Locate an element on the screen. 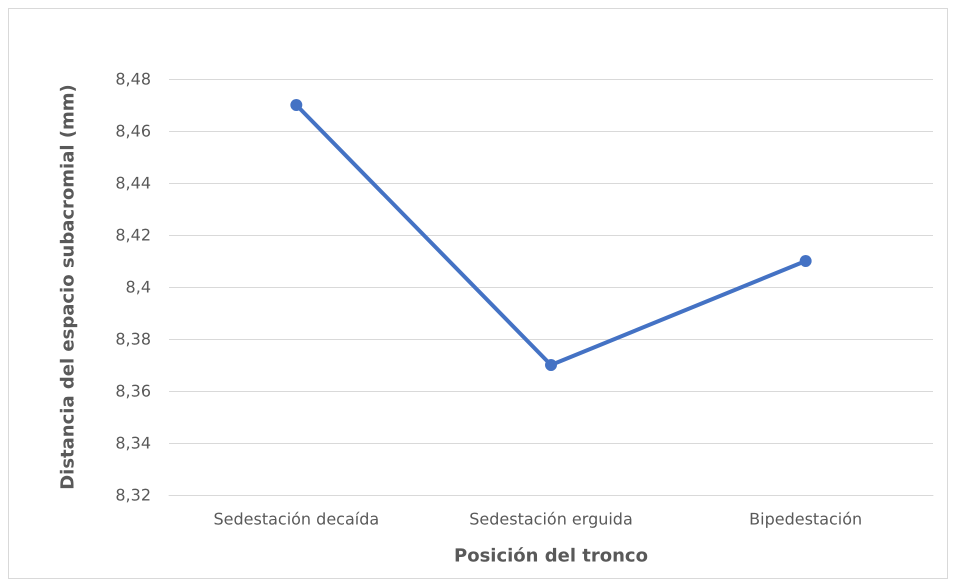 This screenshot has width=956, height=587. x-tick-label: Bipedestación is located at coordinates (805, 519).